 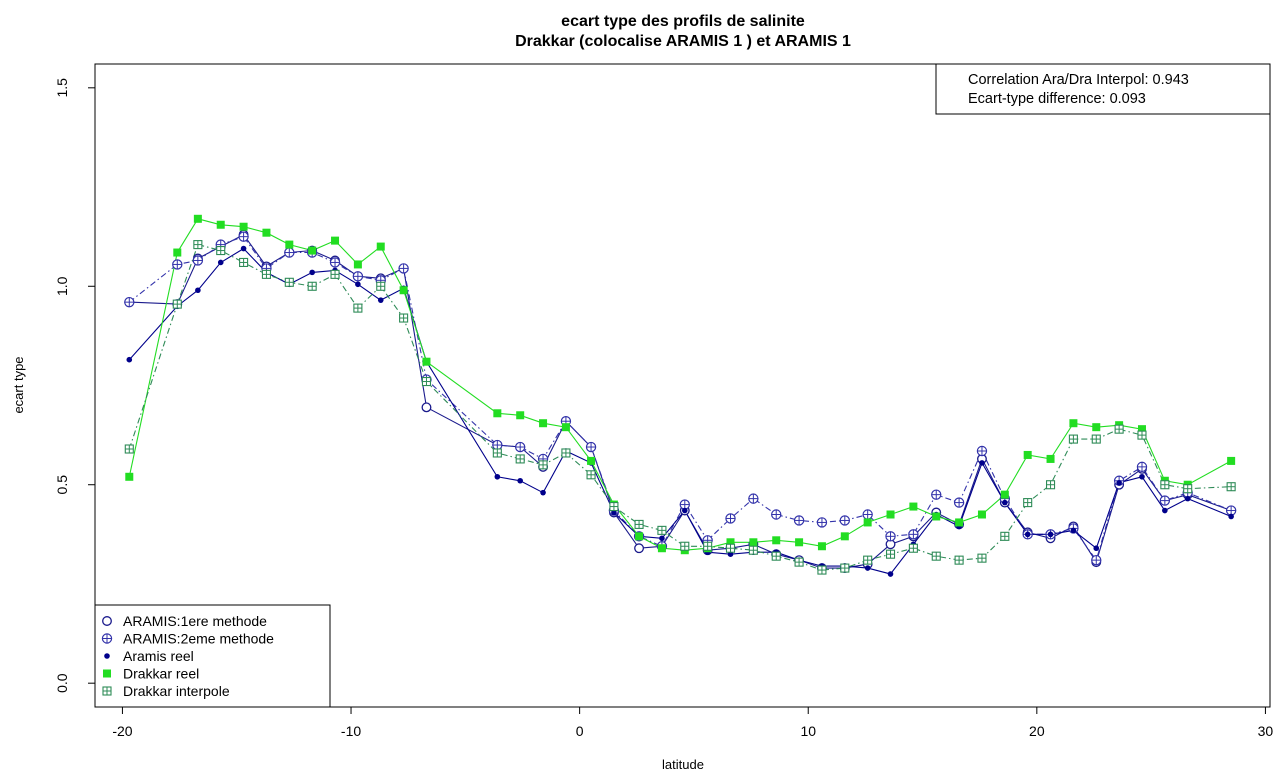 I want to click on legend-frame, so click(x=212, y=656).